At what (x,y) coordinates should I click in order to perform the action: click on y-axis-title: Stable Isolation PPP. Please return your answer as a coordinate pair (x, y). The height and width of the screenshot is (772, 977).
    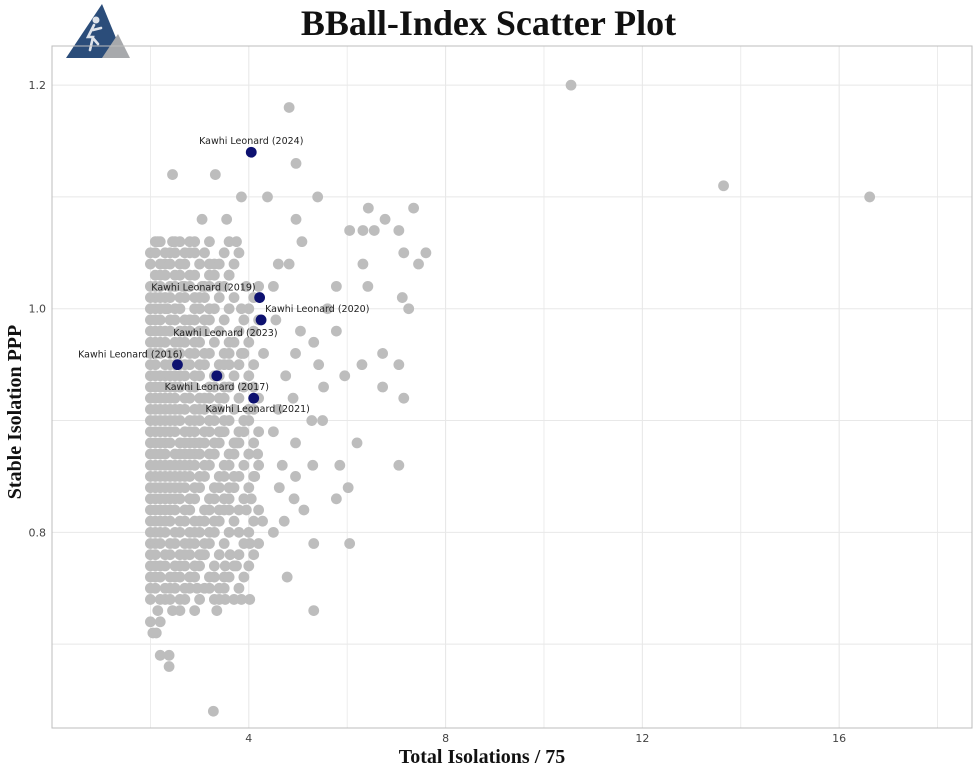
    Looking at the image, I should click on (15, 412).